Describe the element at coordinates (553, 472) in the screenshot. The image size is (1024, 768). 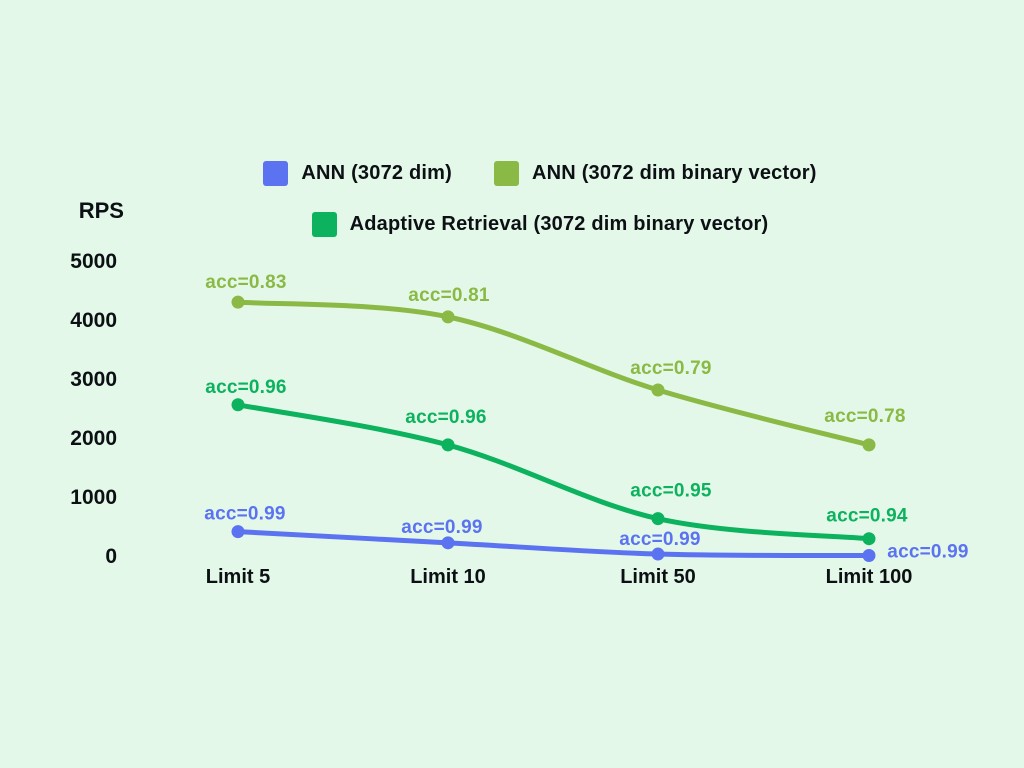
I see `series-line-adaptive-retrieval-3072-dim-binary-vector` at that location.